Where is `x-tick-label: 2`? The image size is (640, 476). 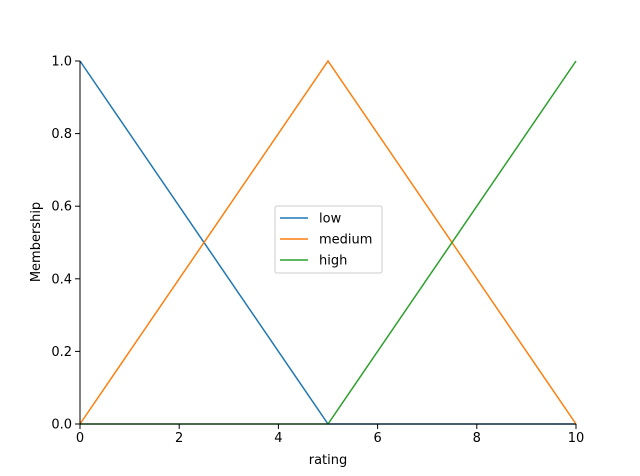
x-tick-label: 2 is located at coordinates (179, 438).